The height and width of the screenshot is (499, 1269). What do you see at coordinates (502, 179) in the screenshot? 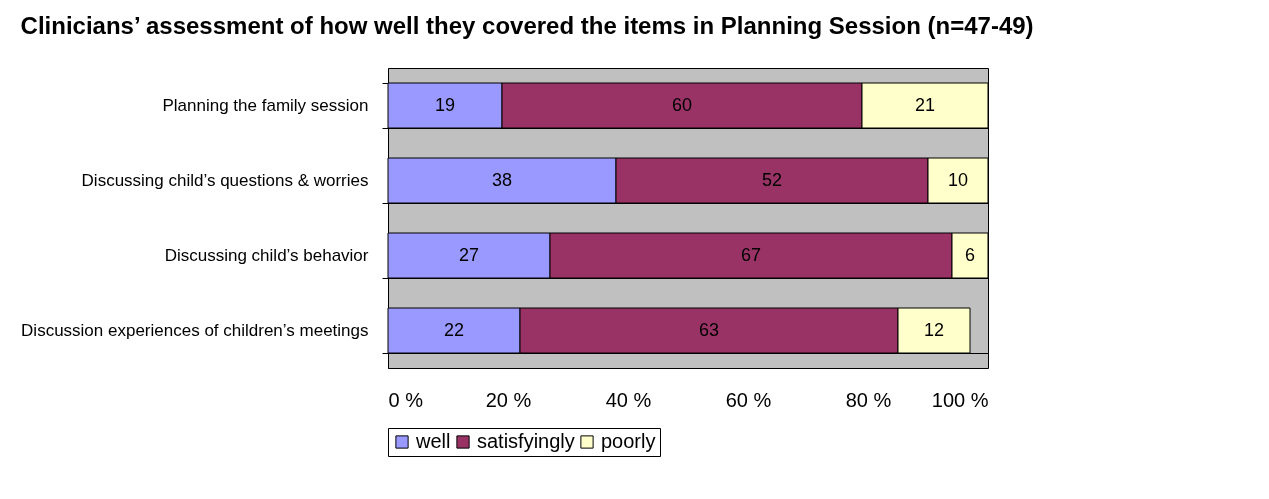
I see `data-label: 38` at bounding box center [502, 179].